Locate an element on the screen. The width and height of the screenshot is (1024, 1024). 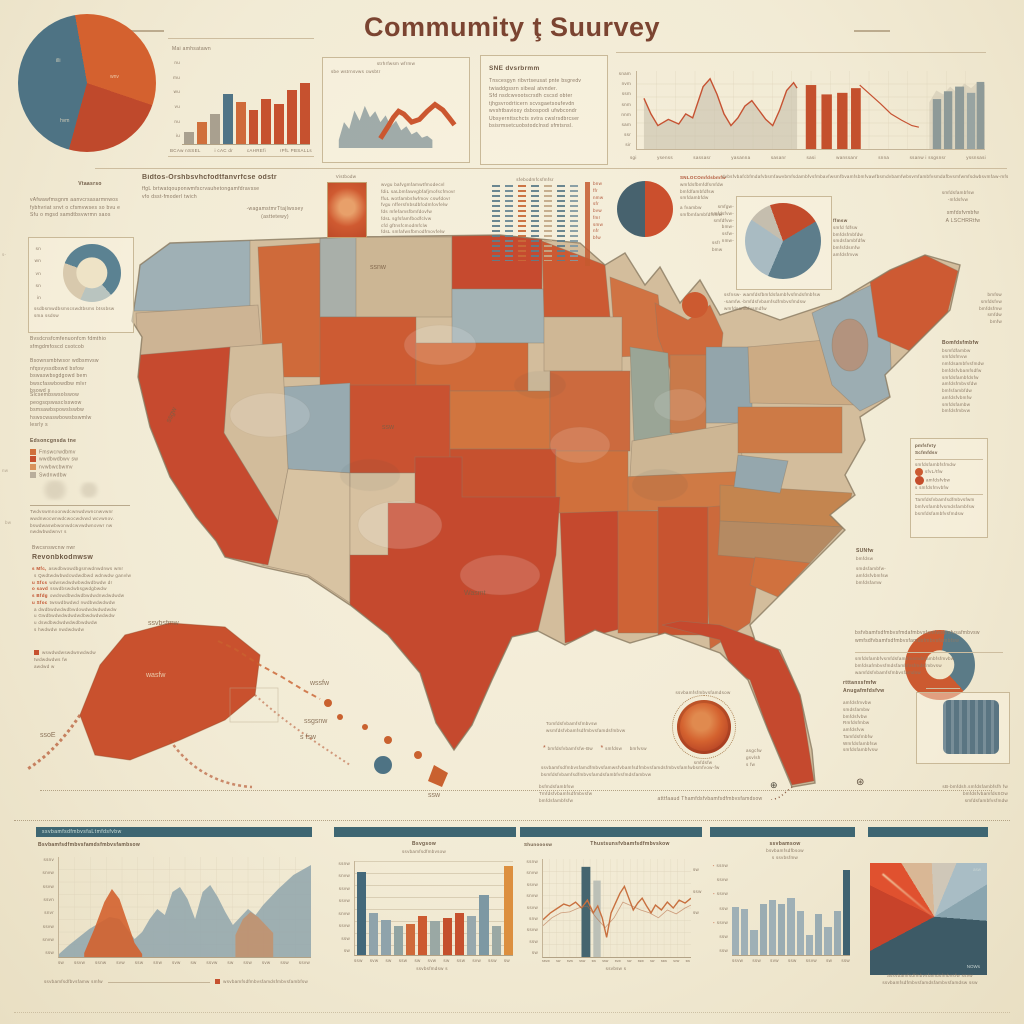
text-line: smw is located at coordinates (598, 224).